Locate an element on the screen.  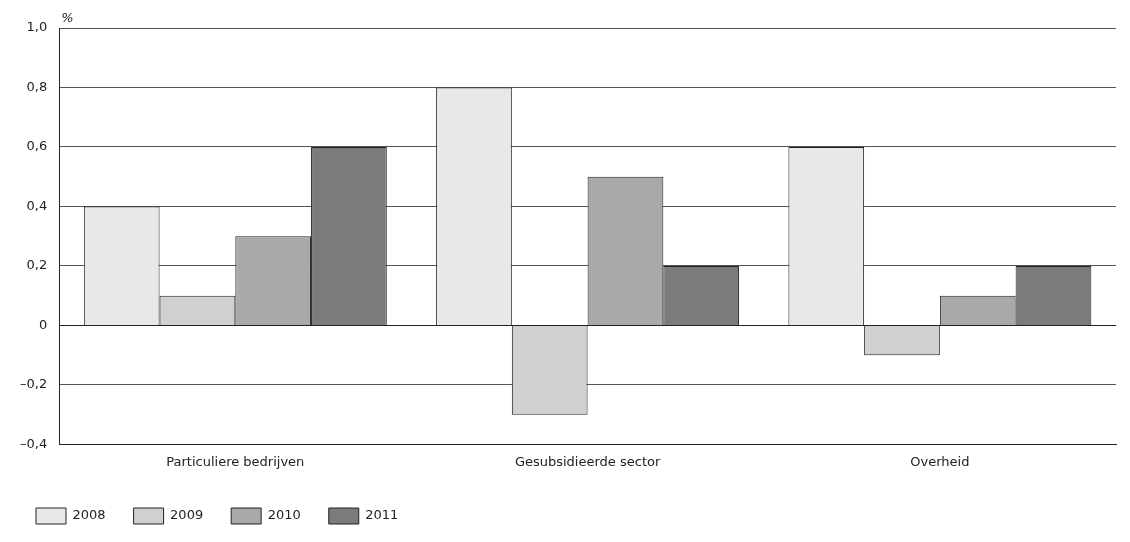
y-tick-label: –0,2 is located at coordinates (33, 384).